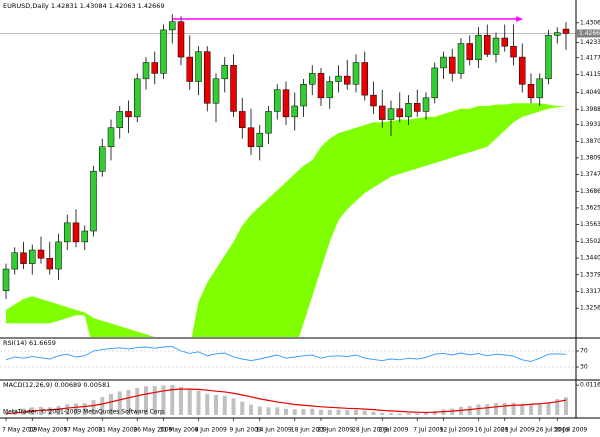  I want to click on rsi-title: RSI(14) 61.6659, so click(29, 343).